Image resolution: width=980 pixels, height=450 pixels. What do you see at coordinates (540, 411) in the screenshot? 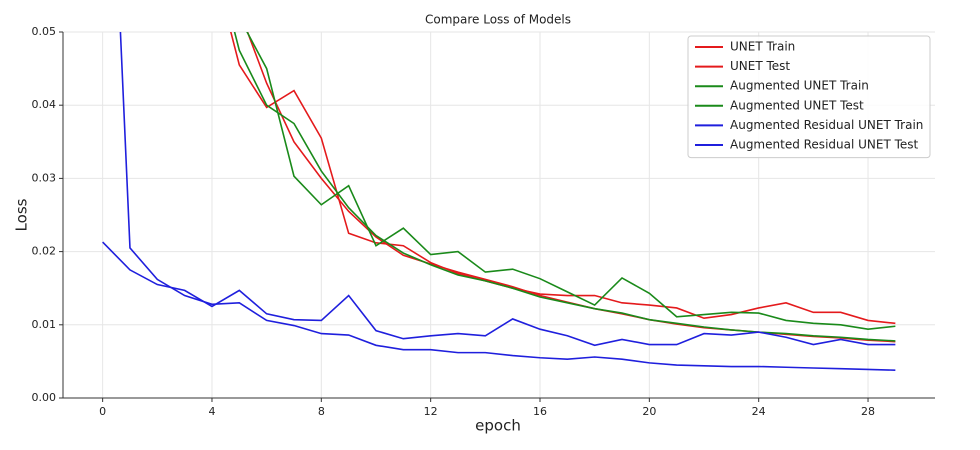
I see `x-tick-label: 16` at bounding box center [540, 411].